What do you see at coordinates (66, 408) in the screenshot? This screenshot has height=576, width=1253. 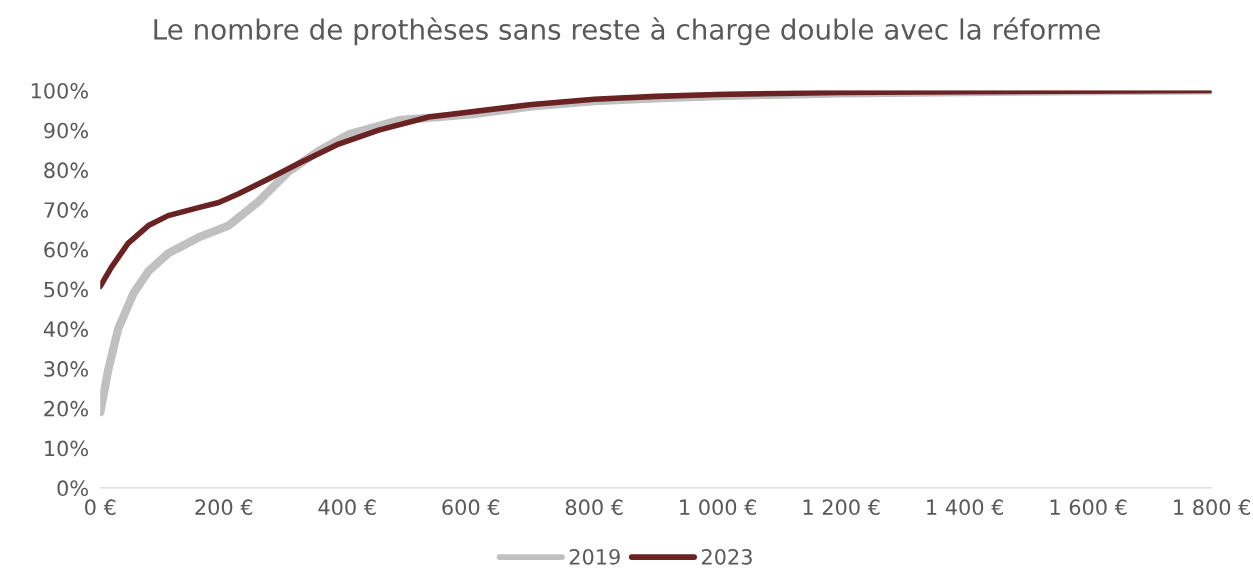 I see `y-tick-label: 20%` at bounding box center [66, 408].